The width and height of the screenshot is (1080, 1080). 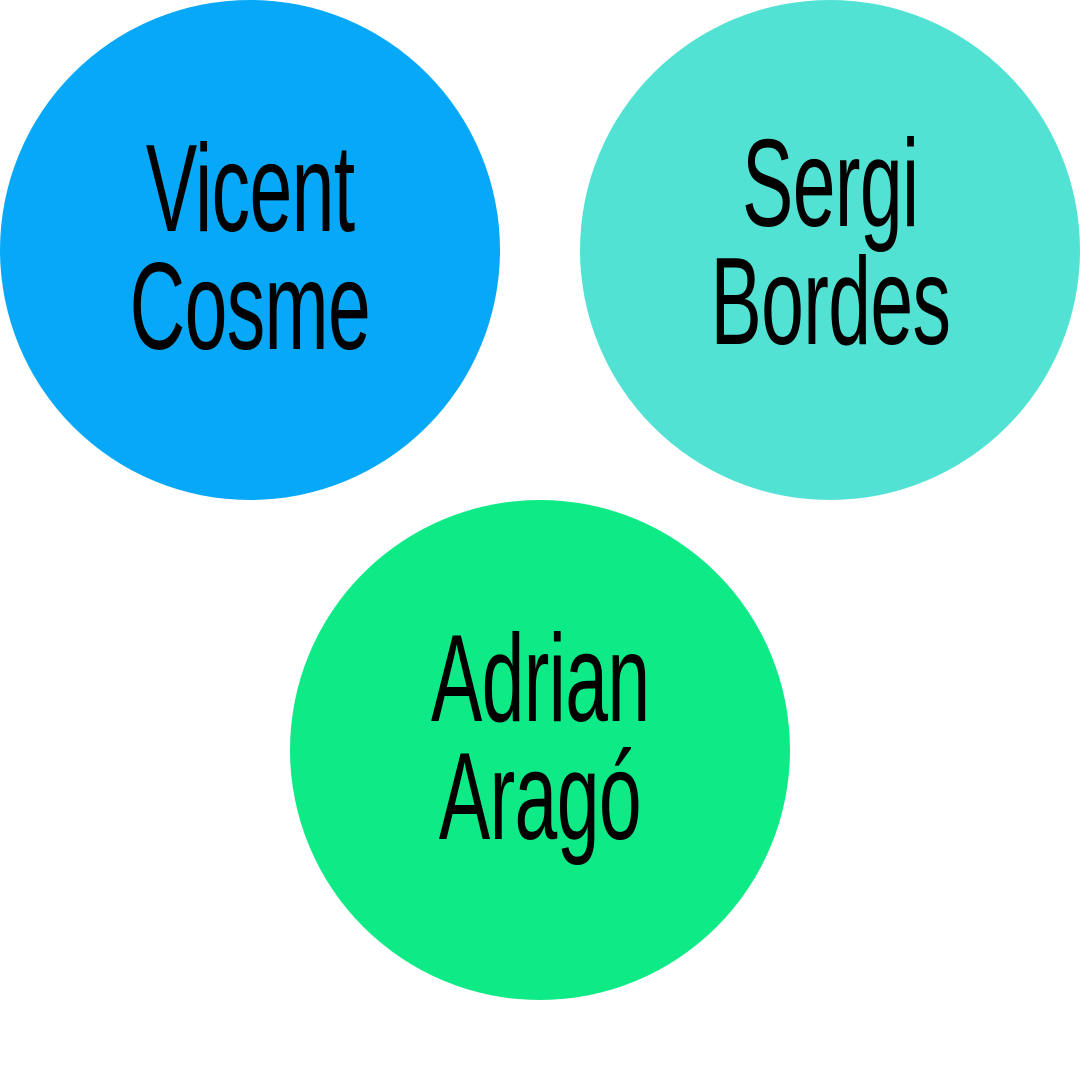 I want to click on last-name: Cosme, so click(x=250, y=307).